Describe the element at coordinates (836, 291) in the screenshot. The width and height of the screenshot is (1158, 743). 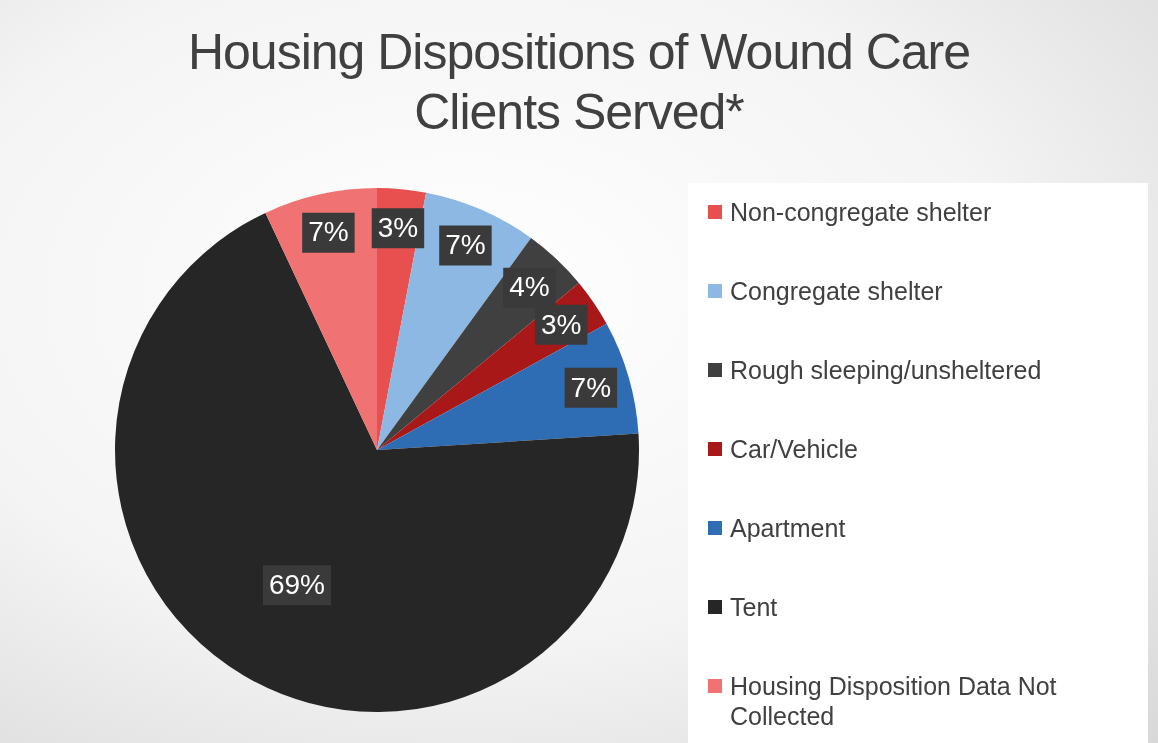
I see `legend-label: Congregate shelter` at that location.